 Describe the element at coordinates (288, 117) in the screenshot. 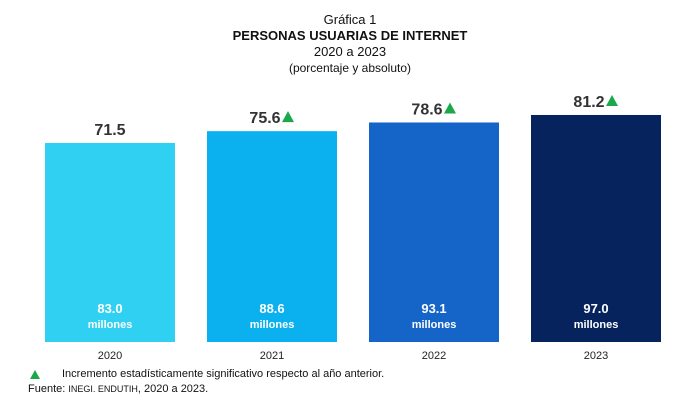

I see `increase-marker-icon-2021` at that location.